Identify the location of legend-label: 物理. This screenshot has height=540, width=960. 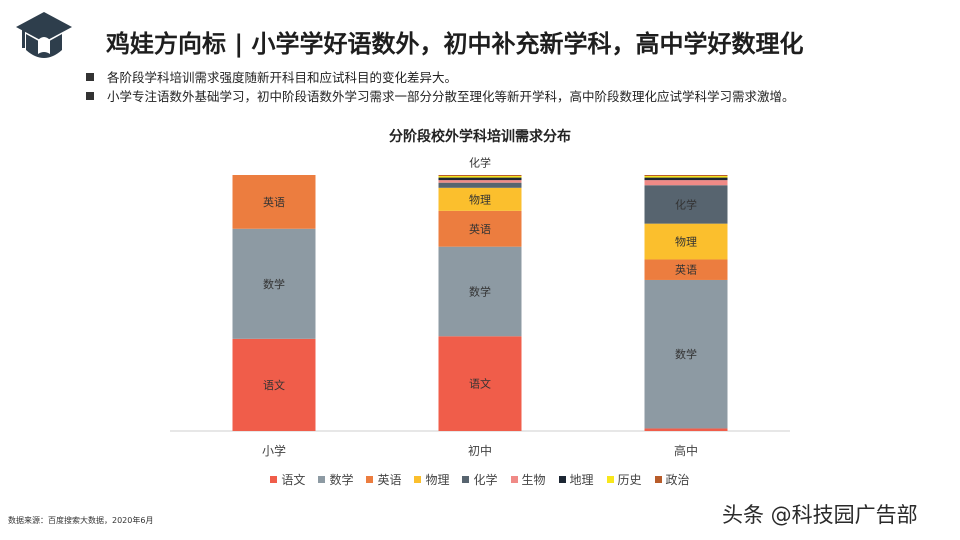
(437, 480).